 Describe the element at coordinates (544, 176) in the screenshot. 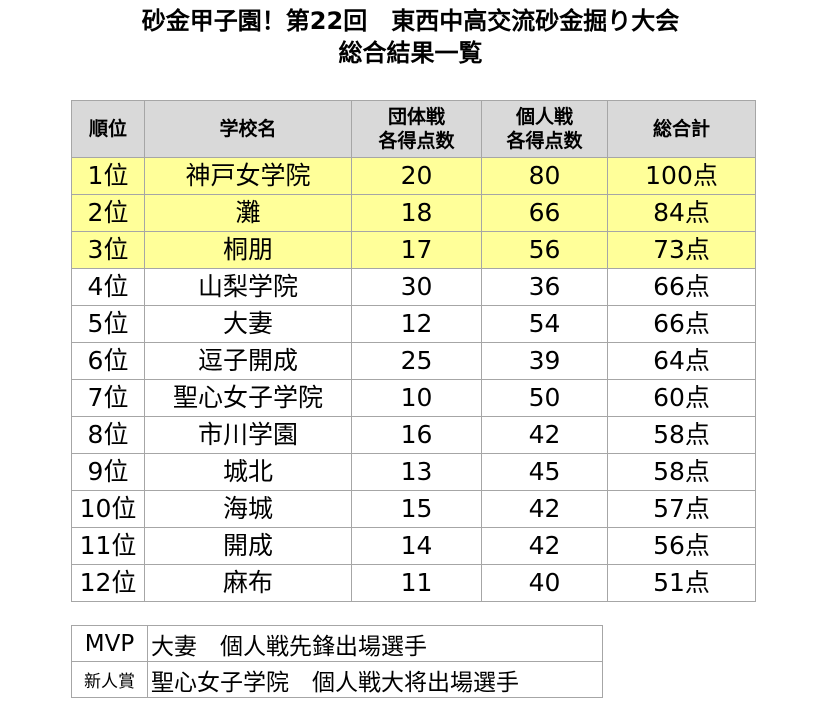

I see `cell-individual-score: 80` at that location.